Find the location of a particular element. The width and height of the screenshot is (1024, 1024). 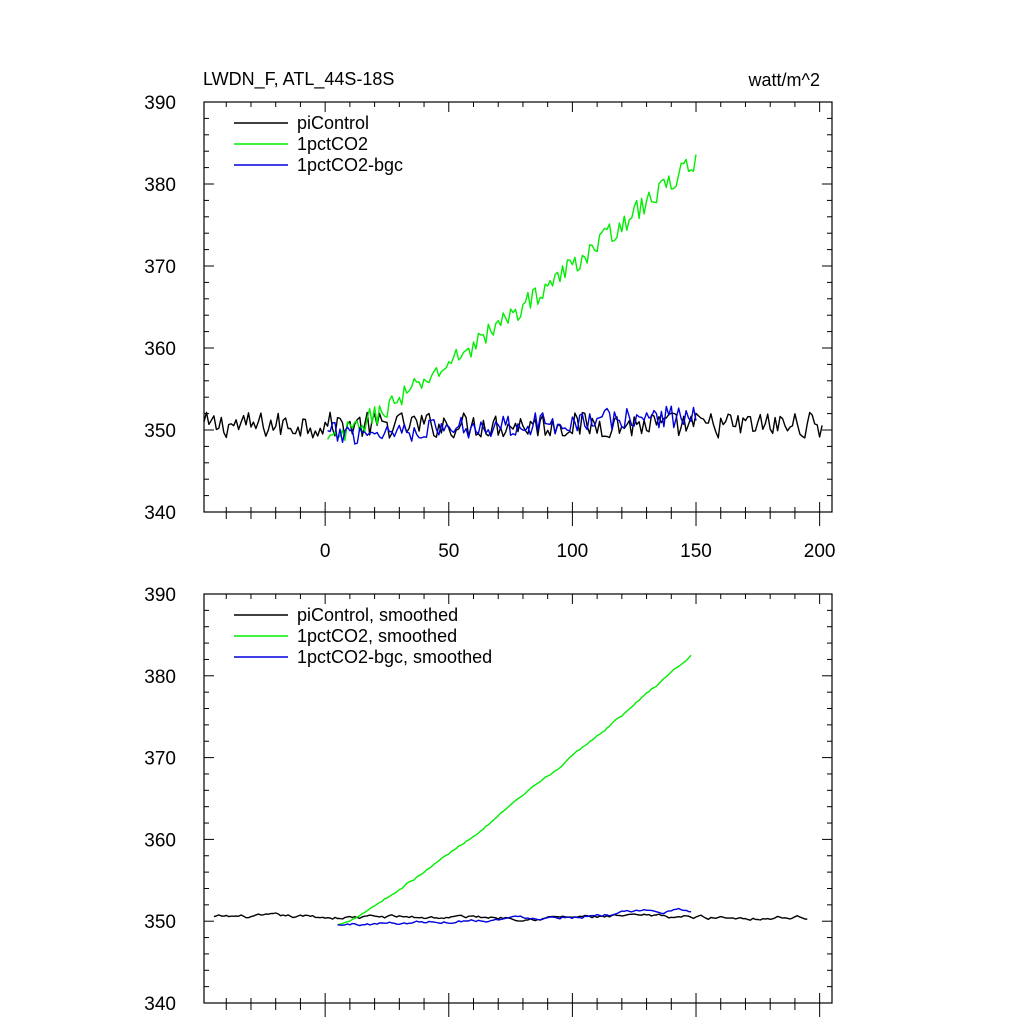

series-line-1pctco2-smoothed is located at coordinates (514, 790).